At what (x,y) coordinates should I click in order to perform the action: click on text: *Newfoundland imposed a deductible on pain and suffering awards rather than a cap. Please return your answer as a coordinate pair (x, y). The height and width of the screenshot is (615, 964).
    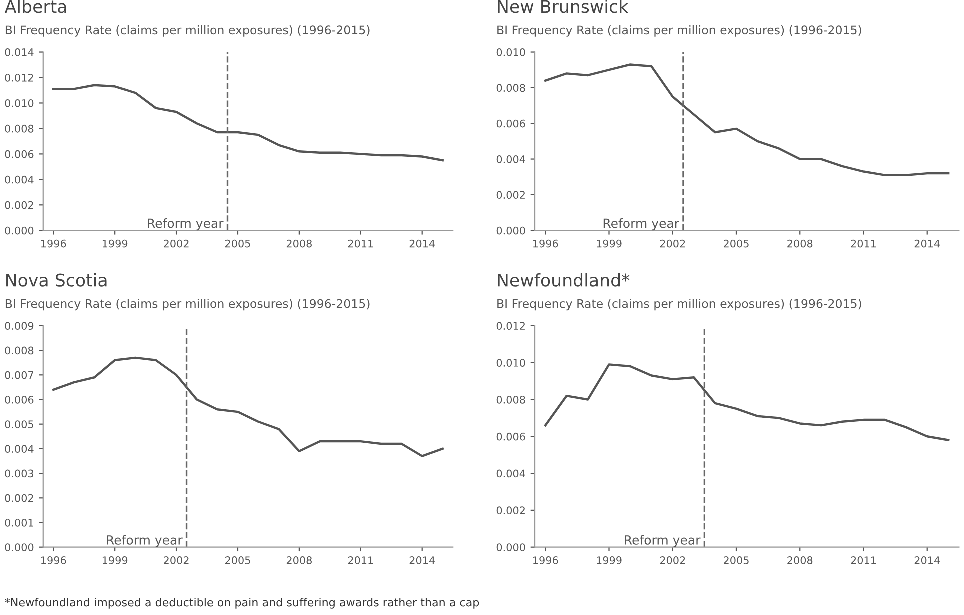
    Looking at the image, I should click on (242, 603).